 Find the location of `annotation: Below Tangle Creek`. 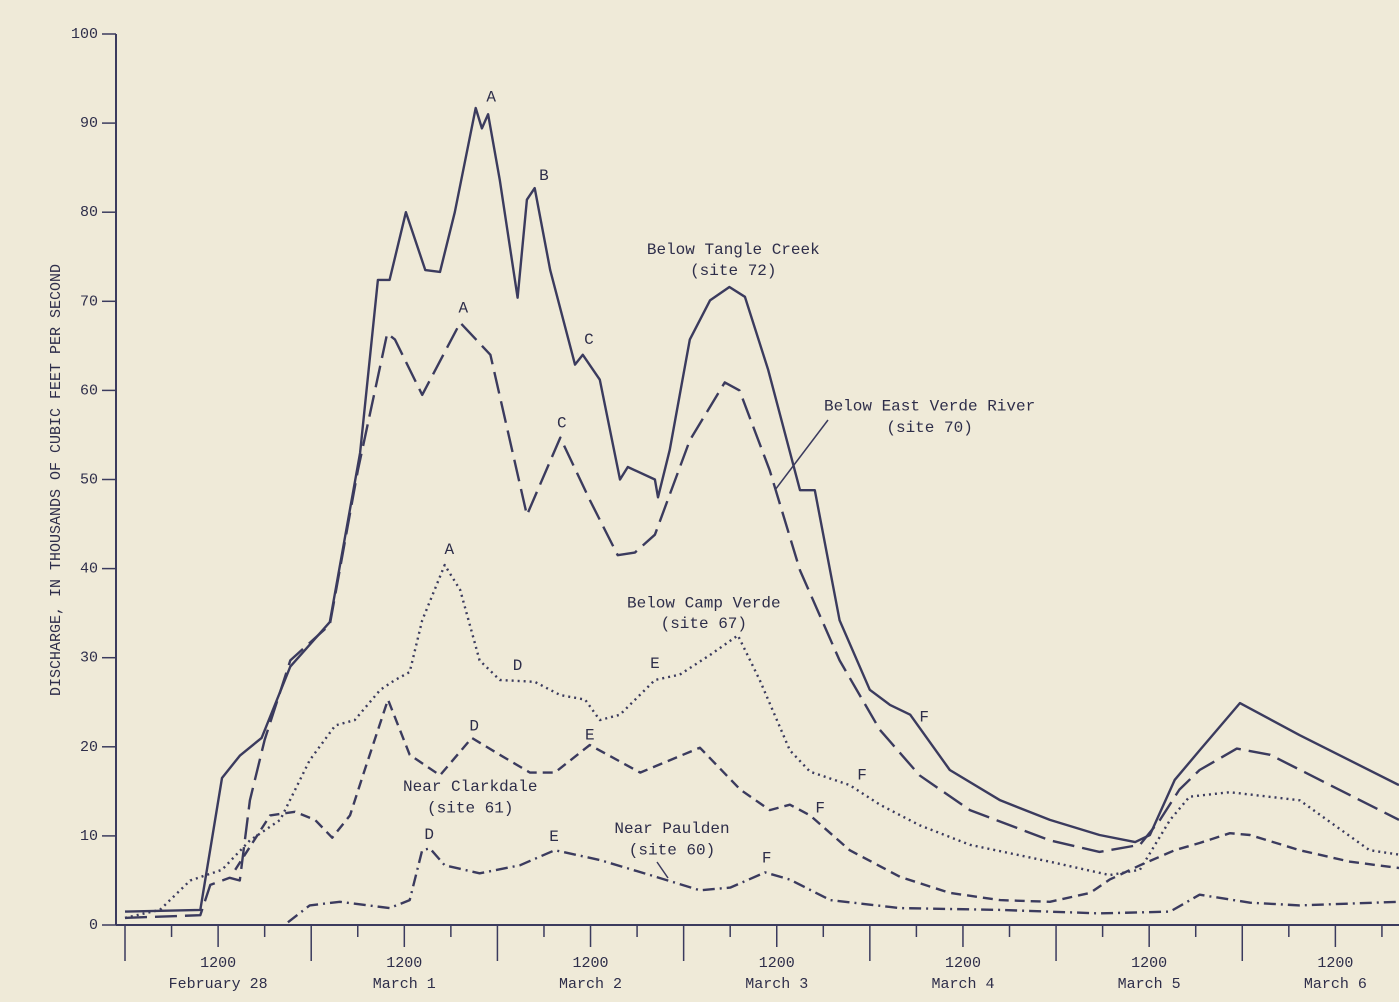

annotation: Below Tangle Creek is located at coordinates (733, 250).